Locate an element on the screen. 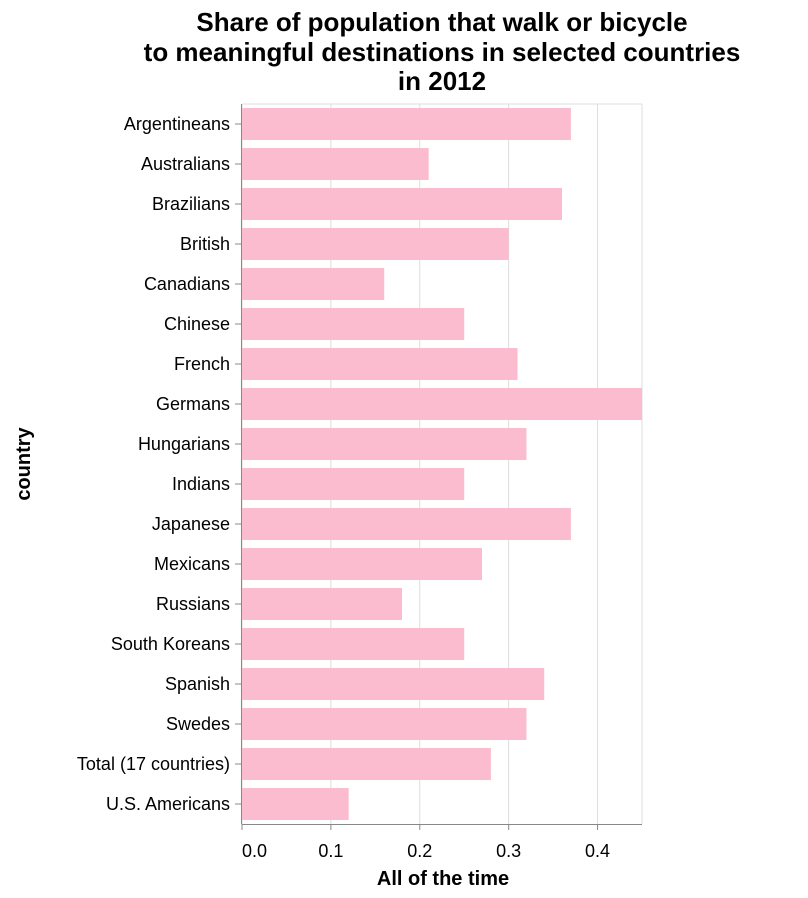 The image size is (808, 898). x-tick-label: 0.1 is located at coordinates (330, 851).